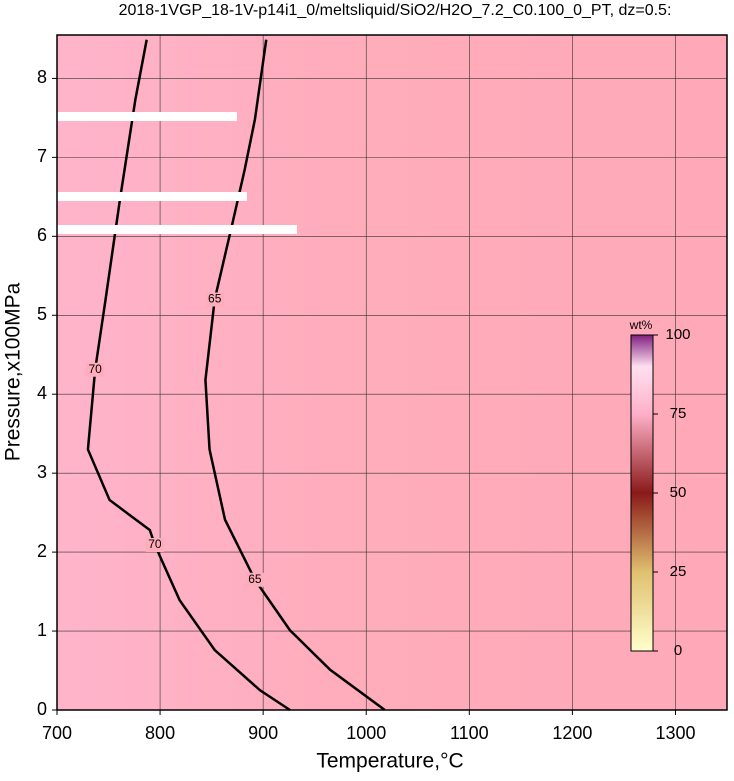  Describe the element at coordinates (366, 733) in the screenshot. I see `x-tick-label: 1000` at that location.